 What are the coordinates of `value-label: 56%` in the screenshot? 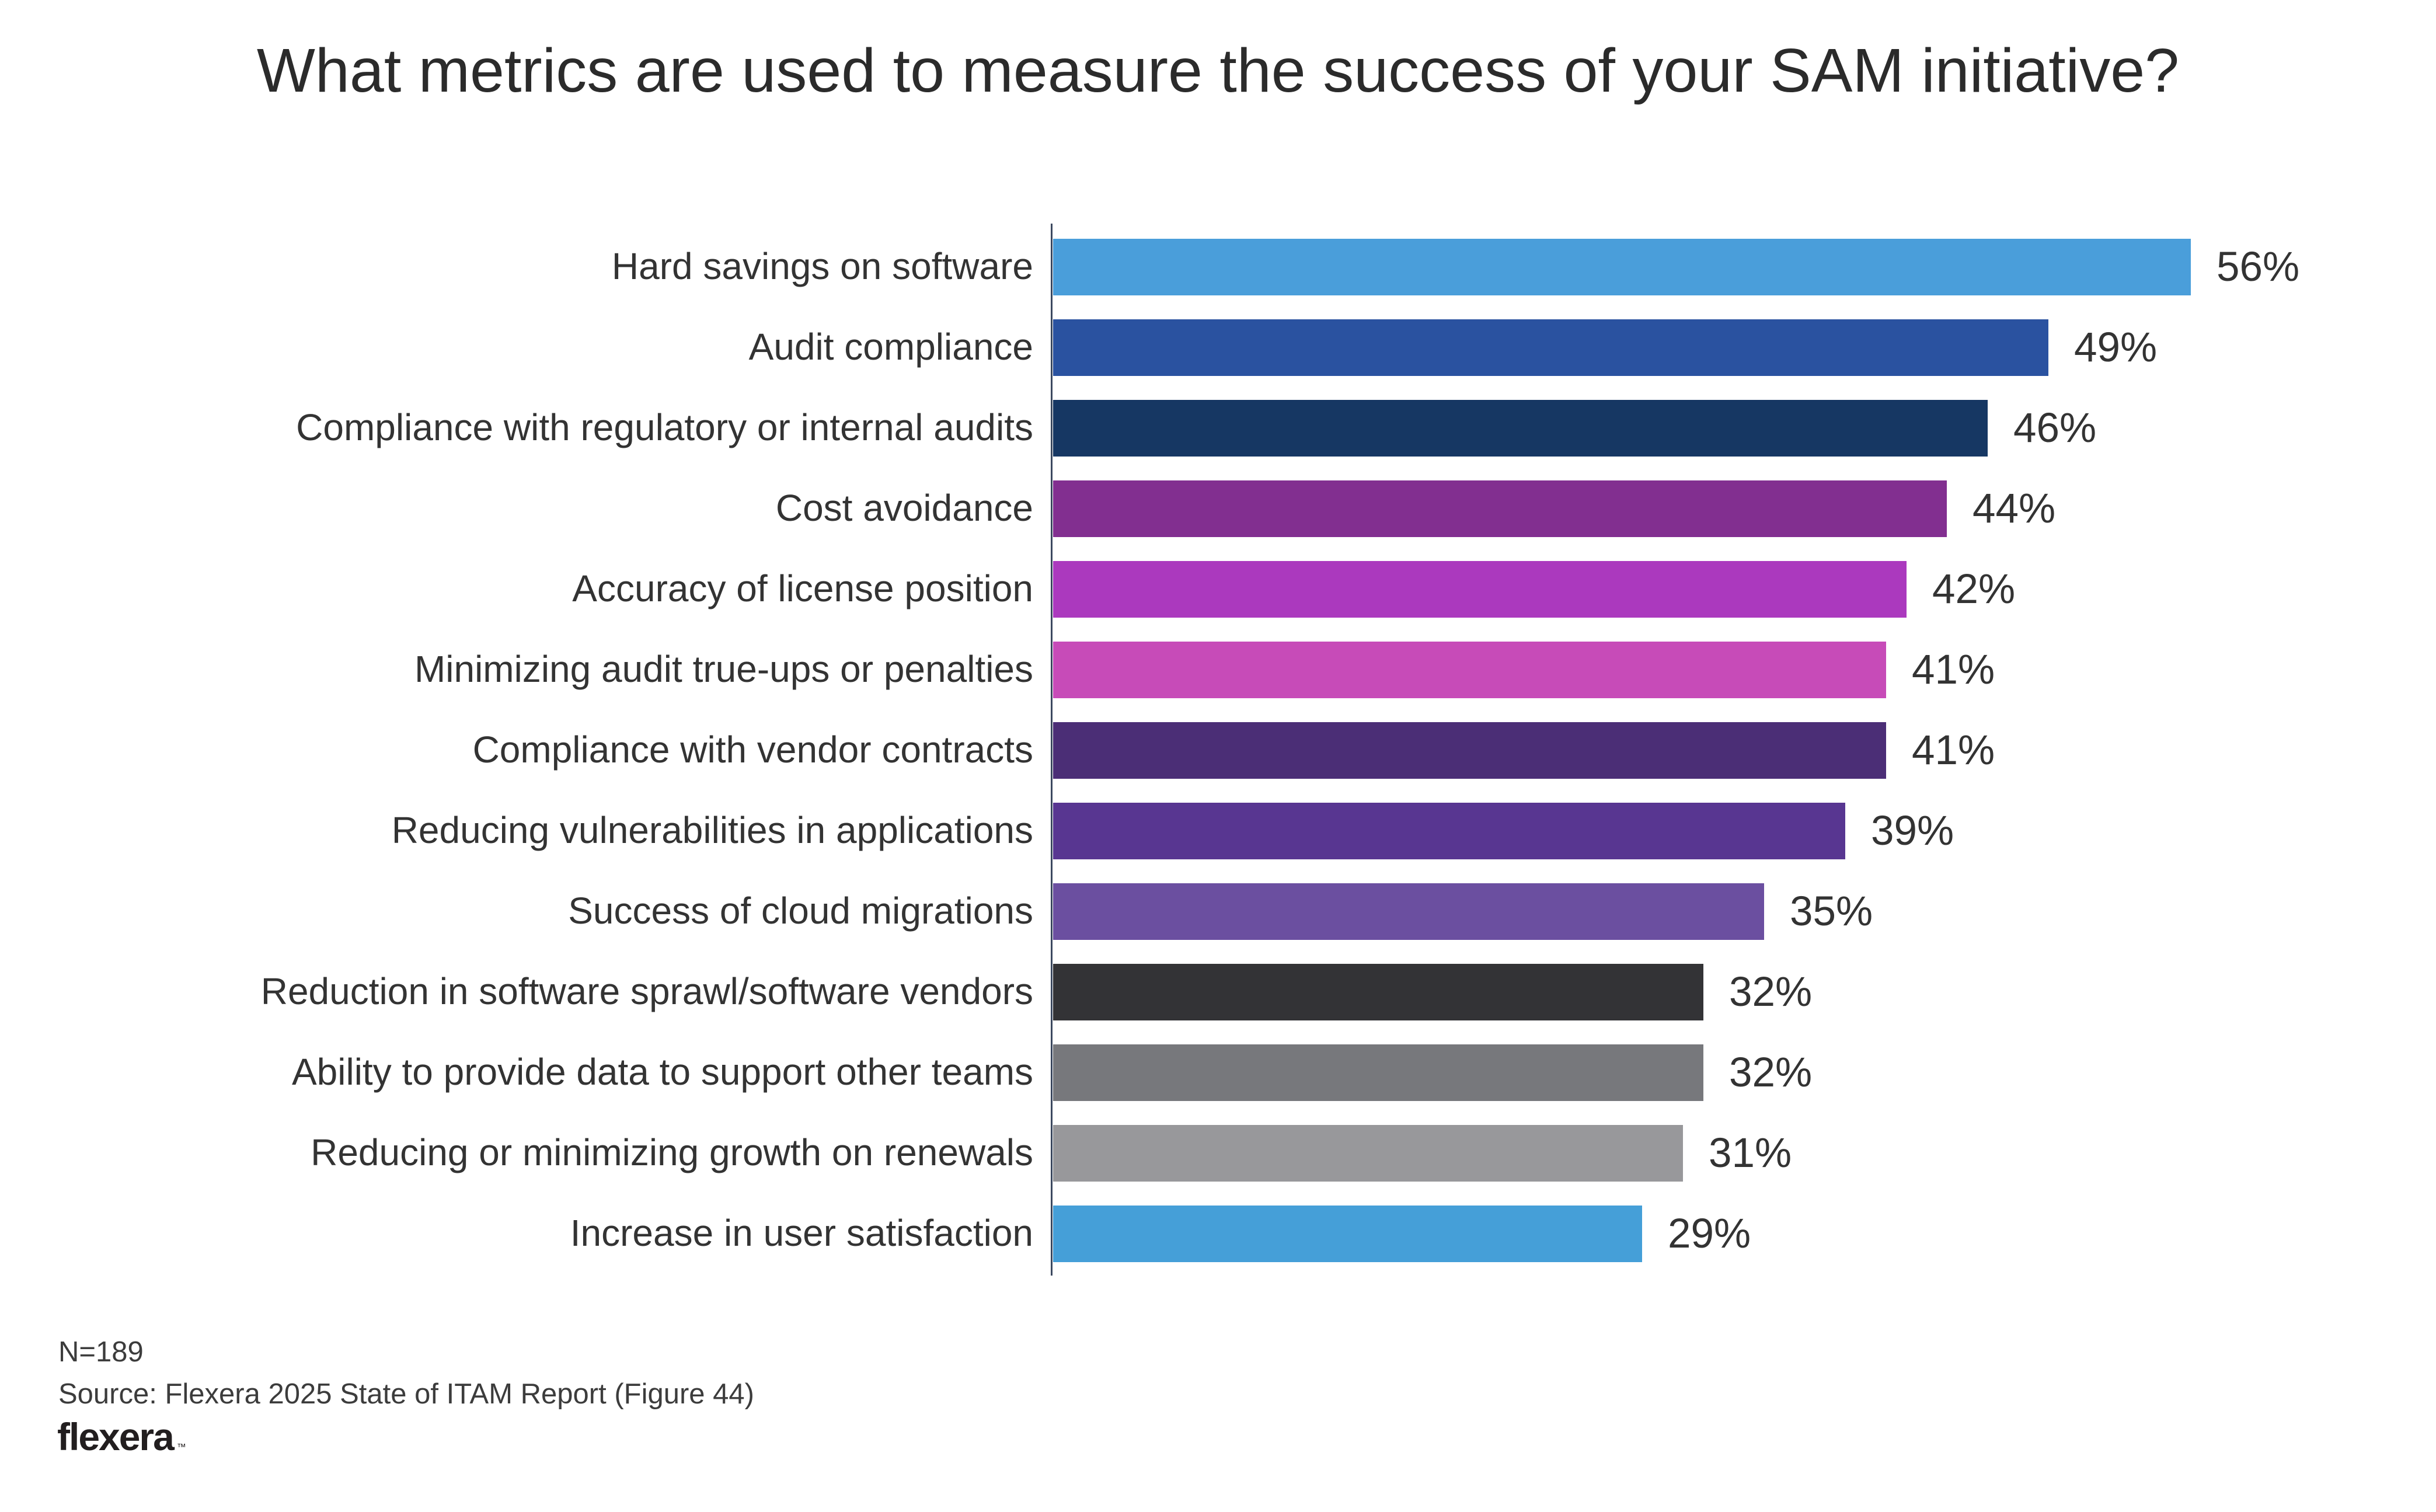 It's located at (2258, 266).